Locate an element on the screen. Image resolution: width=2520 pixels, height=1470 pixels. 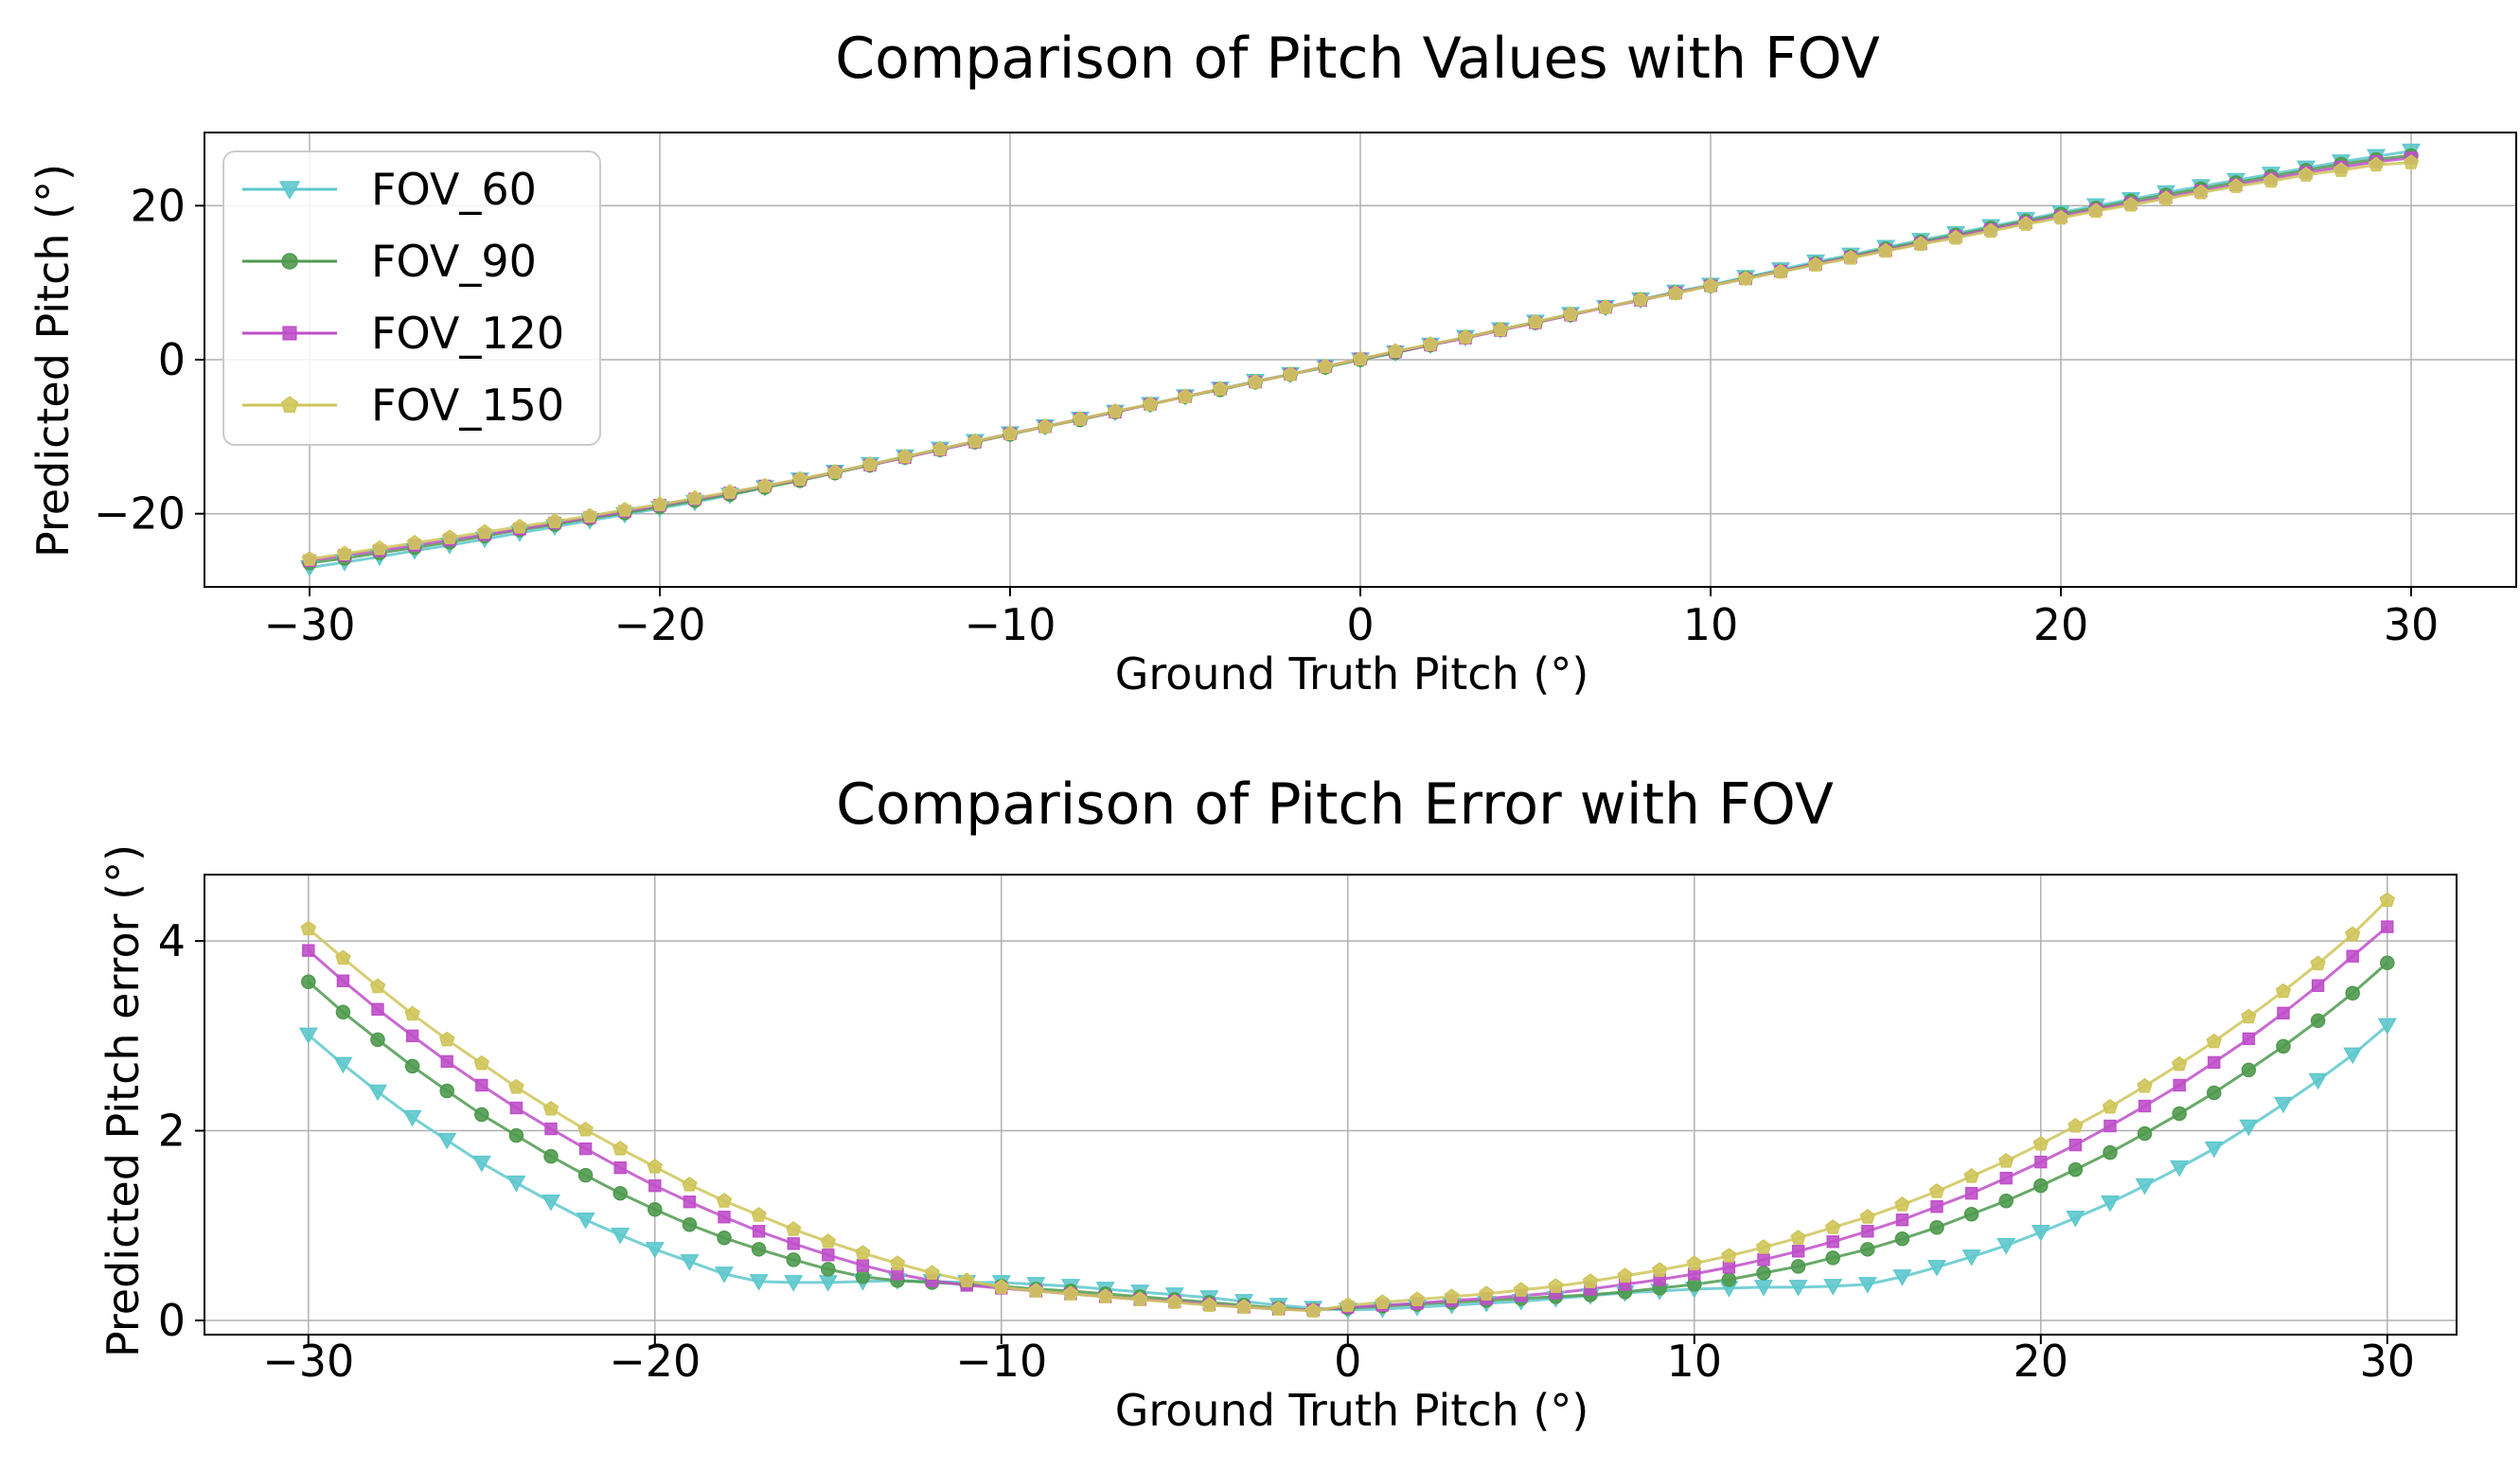
y-tick-label: 2 is located at coordinates (172, 1131).